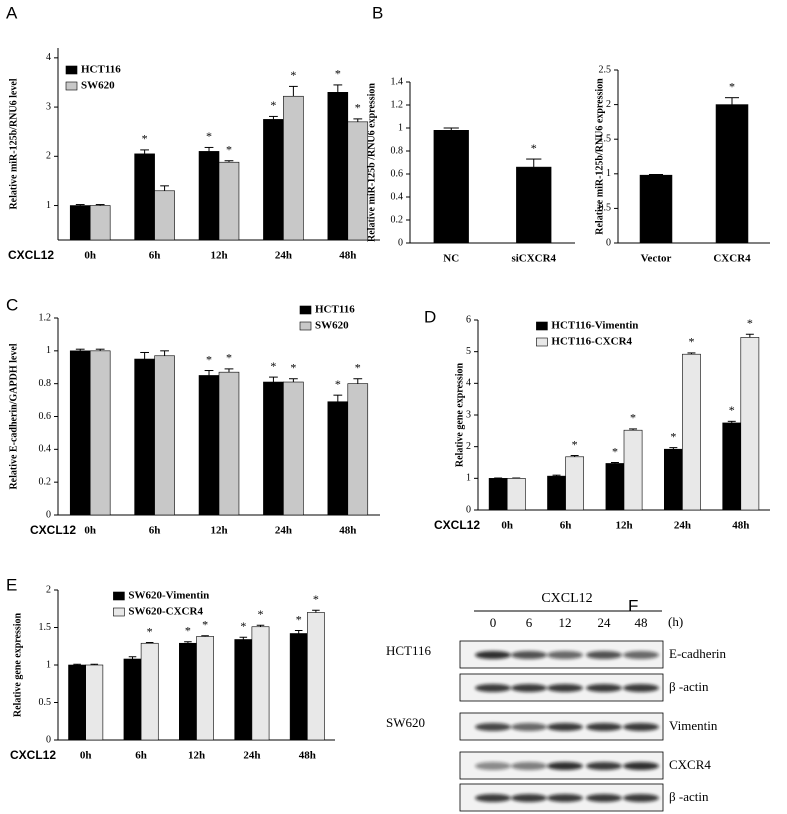 The width and height of the screenshot is (787, 814). What do you see at coordinates (377, 12) in the screenshot?
I see `panel-letter: B` at bounding box center [377, 12].